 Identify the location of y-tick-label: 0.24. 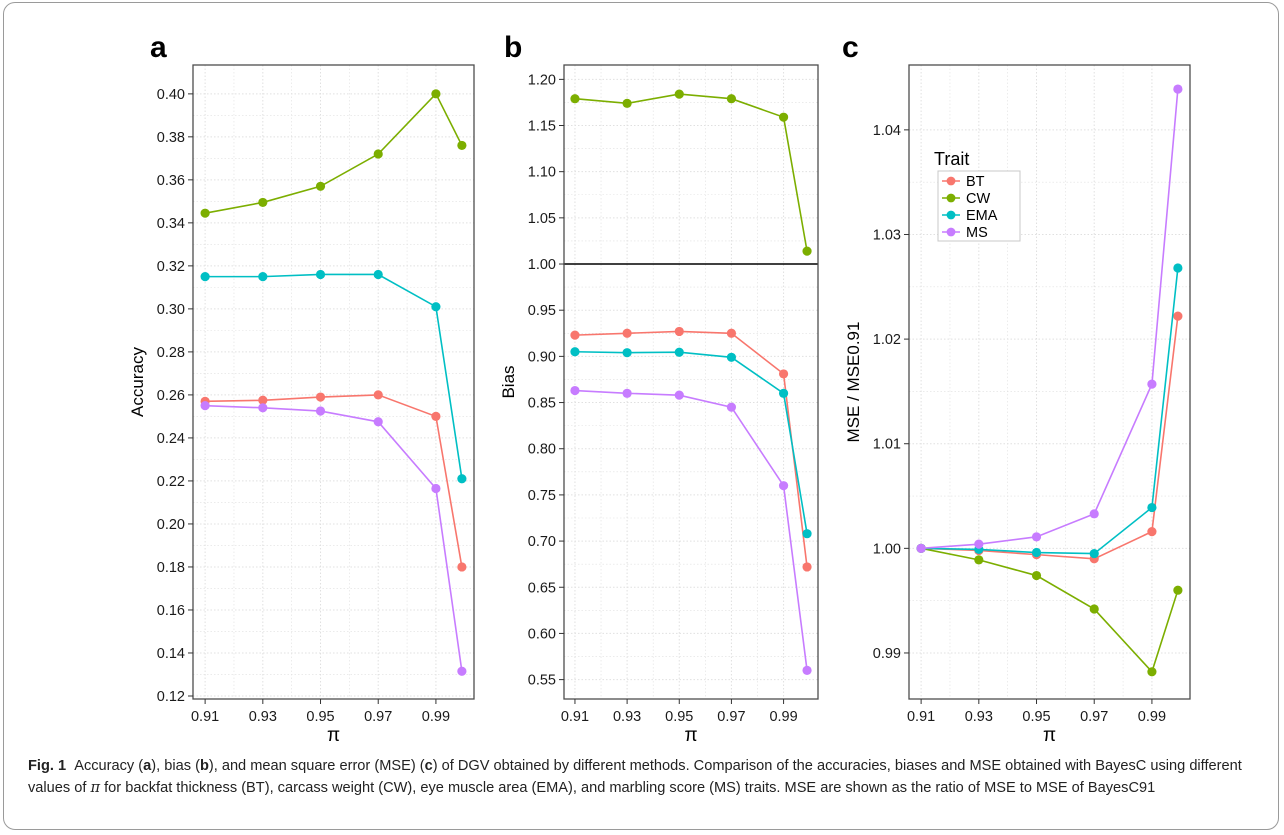
(171, 439).